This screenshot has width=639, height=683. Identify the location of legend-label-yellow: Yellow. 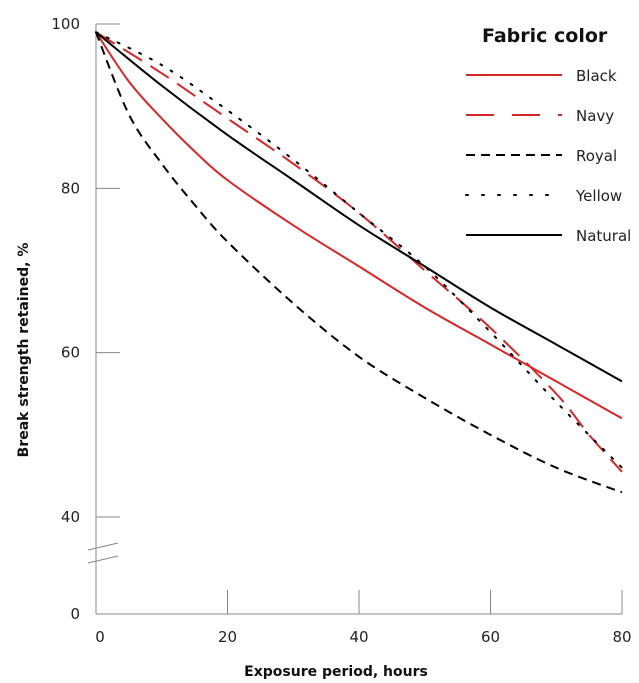
(598, 196).